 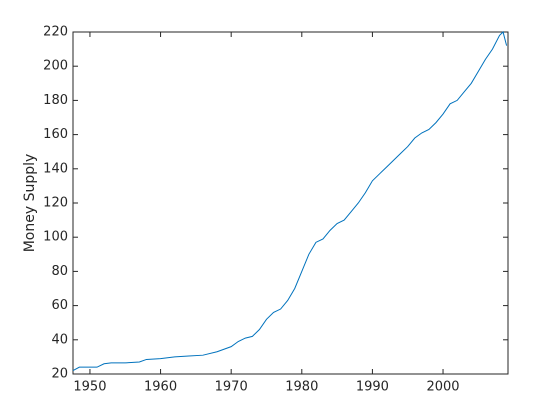 What do you see at coordinates (55, 32) in the screenshot?
I see `y-tick-label: 220` at bounding box center [55, 32].